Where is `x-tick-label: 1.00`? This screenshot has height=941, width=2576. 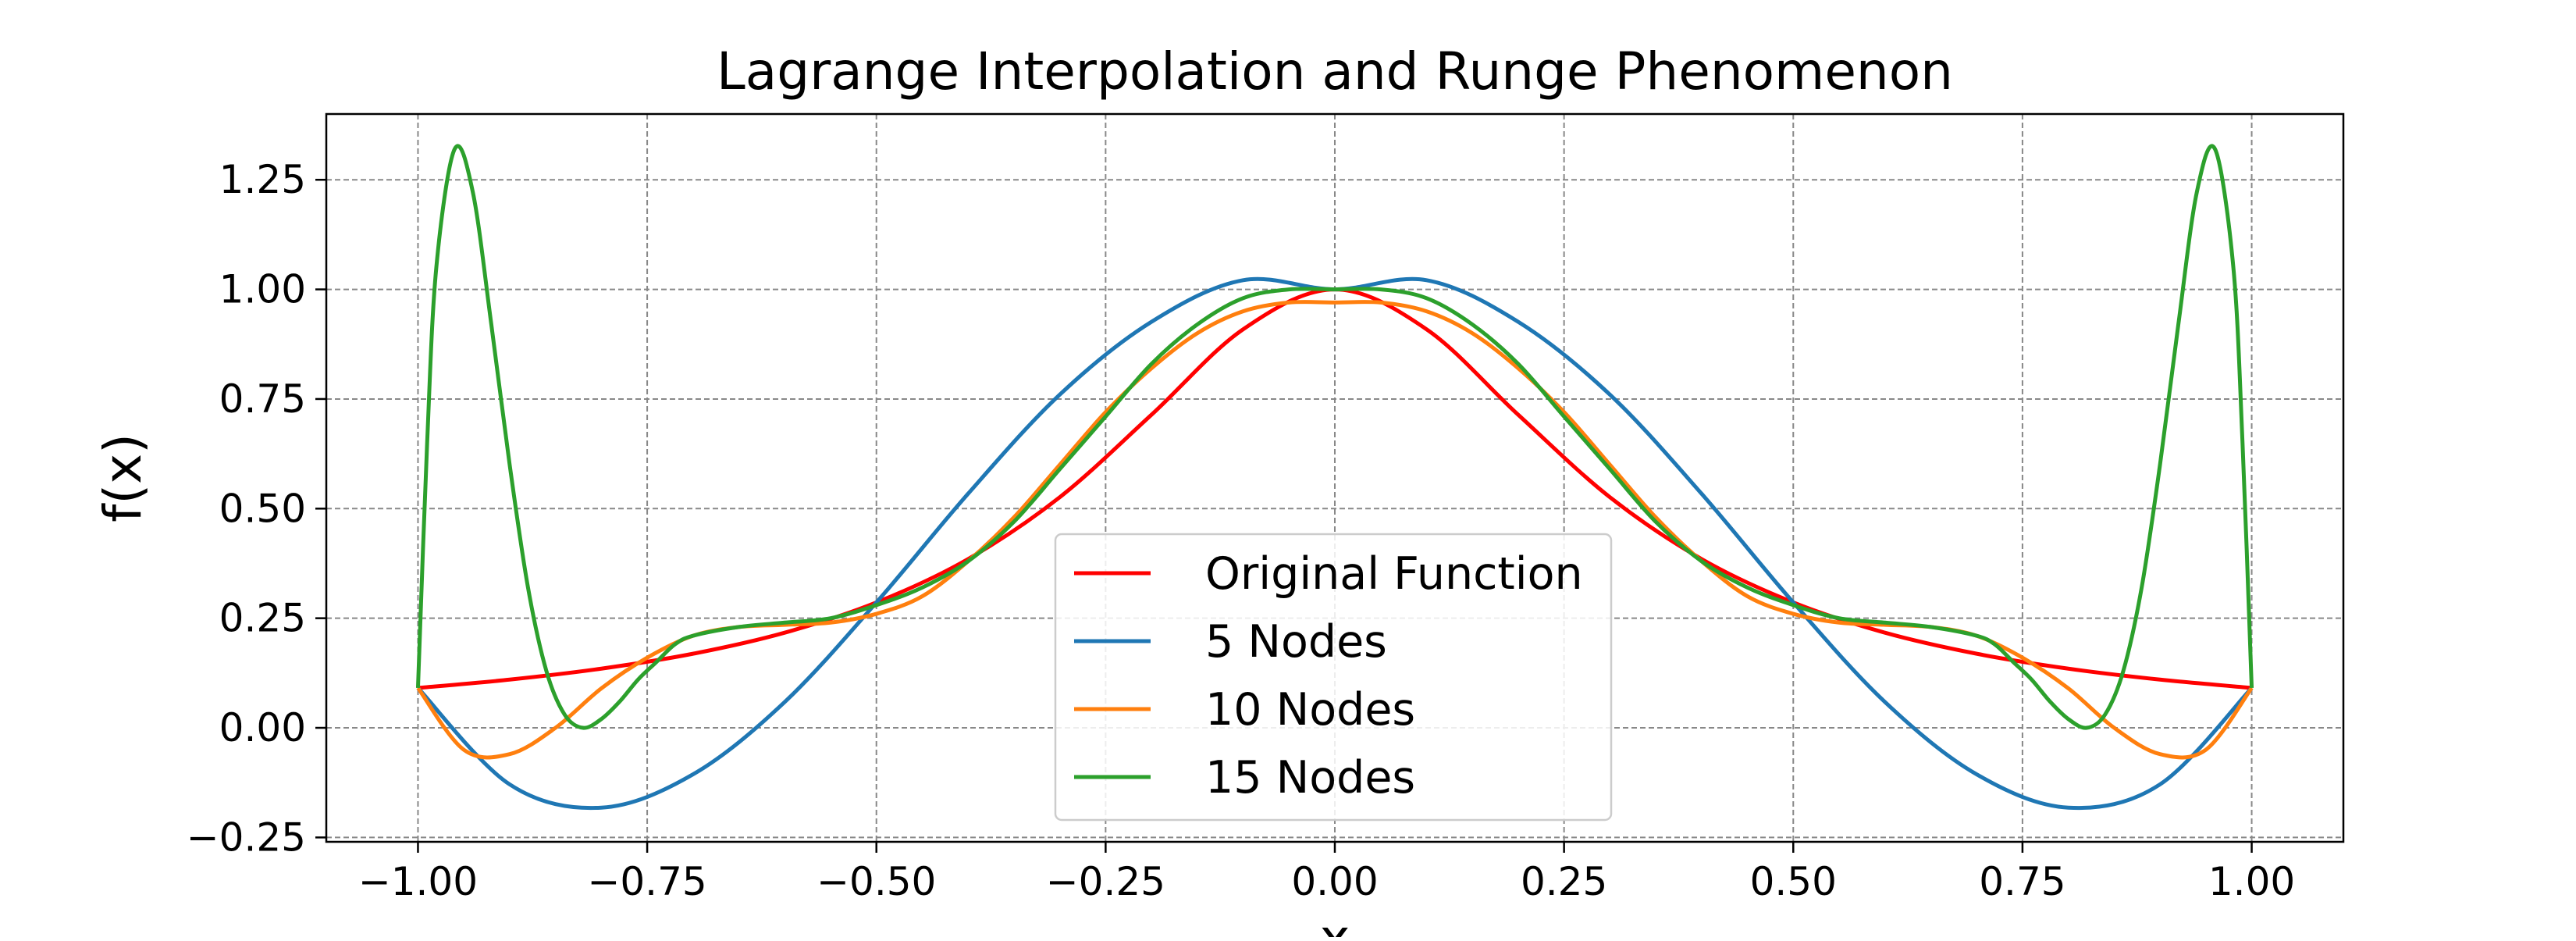 x-tick-label: 1.00 is located at coordinates (2251, 882).